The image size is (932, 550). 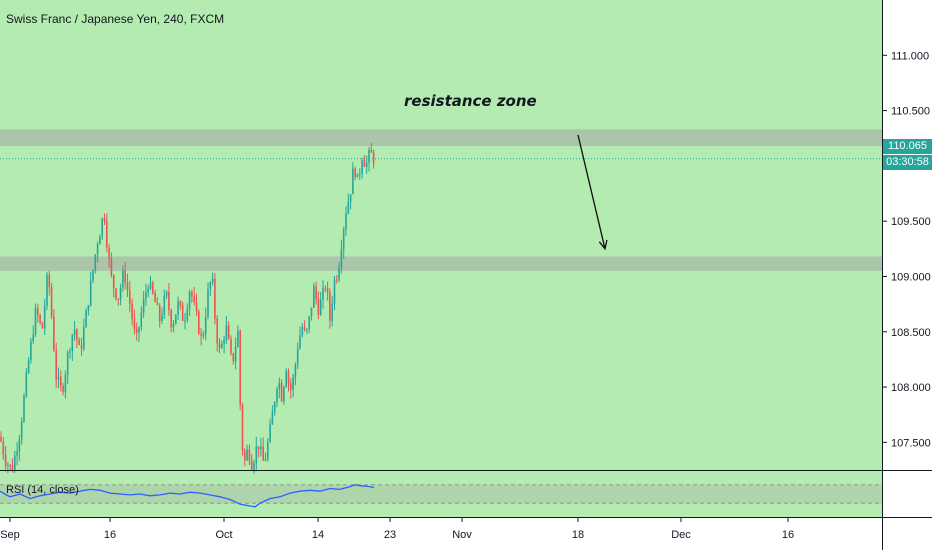 I want to click on y-tick-label: 111.000, so click(x=910, y=56).